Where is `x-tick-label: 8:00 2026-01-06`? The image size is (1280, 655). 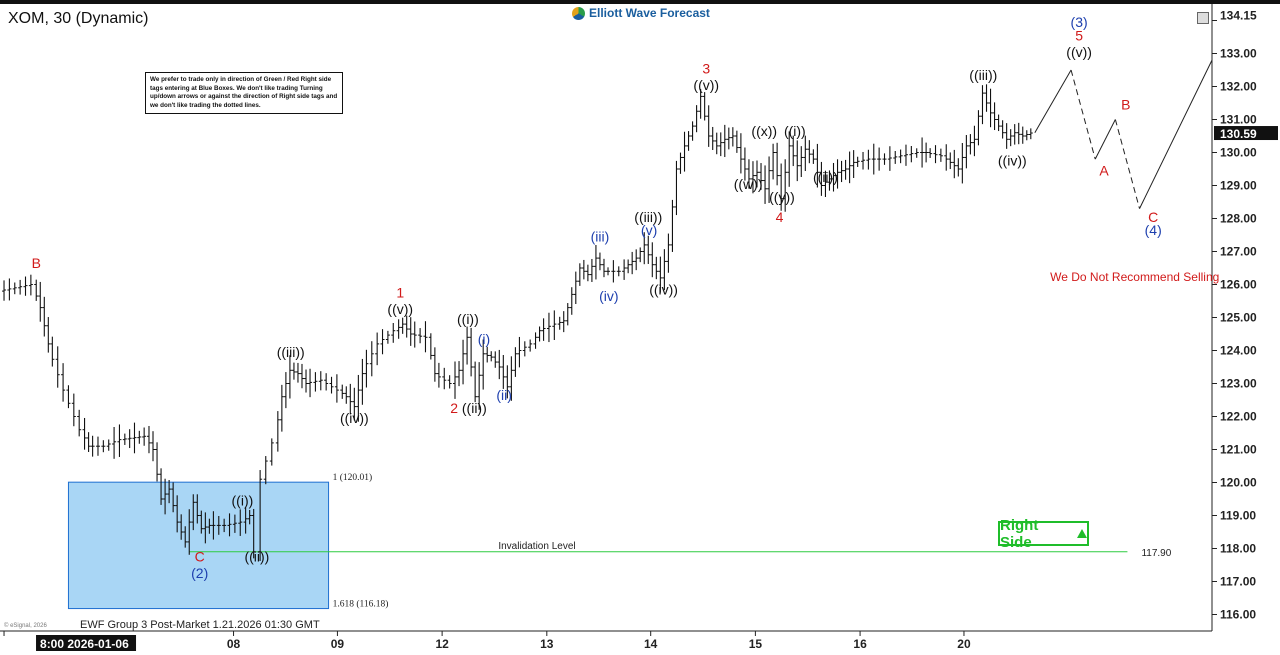 x-tick-label: 8:00 2026-01-06 is located at coordinates (84, 644).